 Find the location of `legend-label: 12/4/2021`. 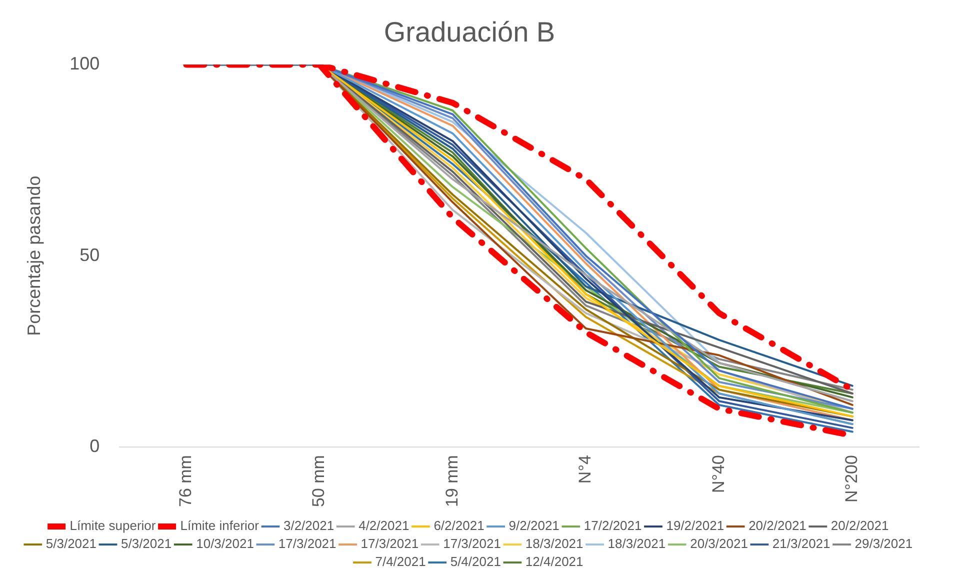

legend-label: 12/4/2021 is located at coordinates (554, 562).